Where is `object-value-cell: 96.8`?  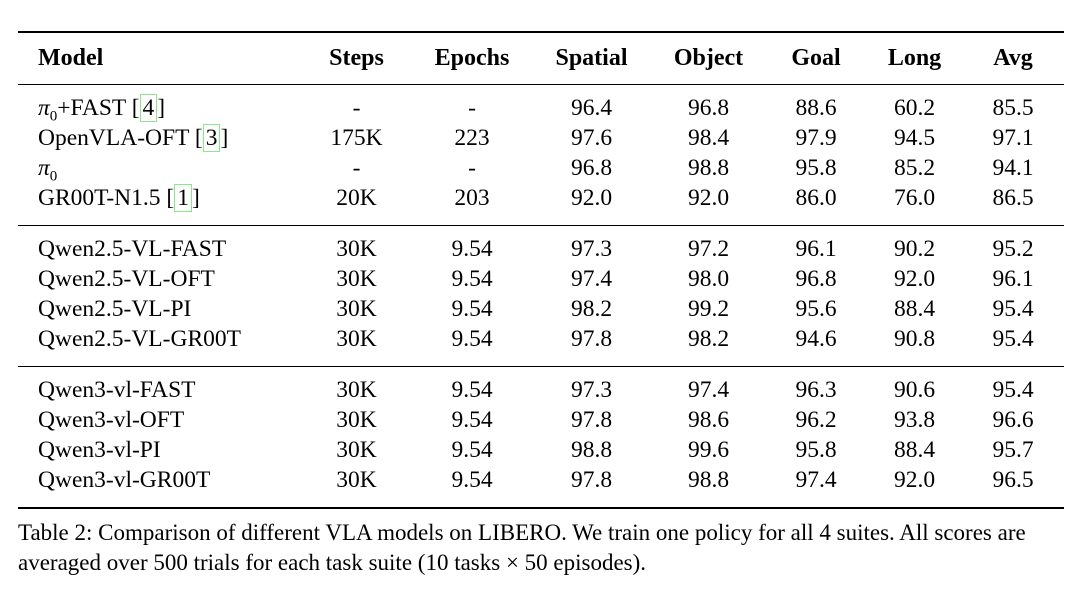 object-value-cell: 96.8 is located at coordinates (708, 108).